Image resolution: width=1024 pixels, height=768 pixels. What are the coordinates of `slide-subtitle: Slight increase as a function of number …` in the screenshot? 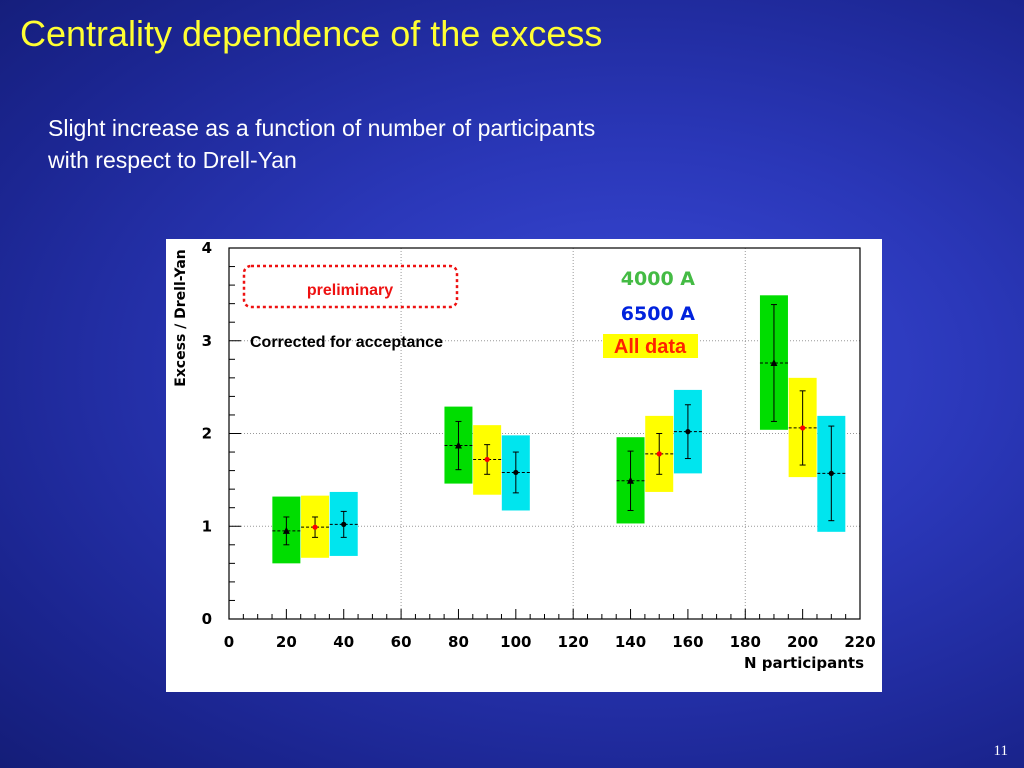 It's located at (322, 144).